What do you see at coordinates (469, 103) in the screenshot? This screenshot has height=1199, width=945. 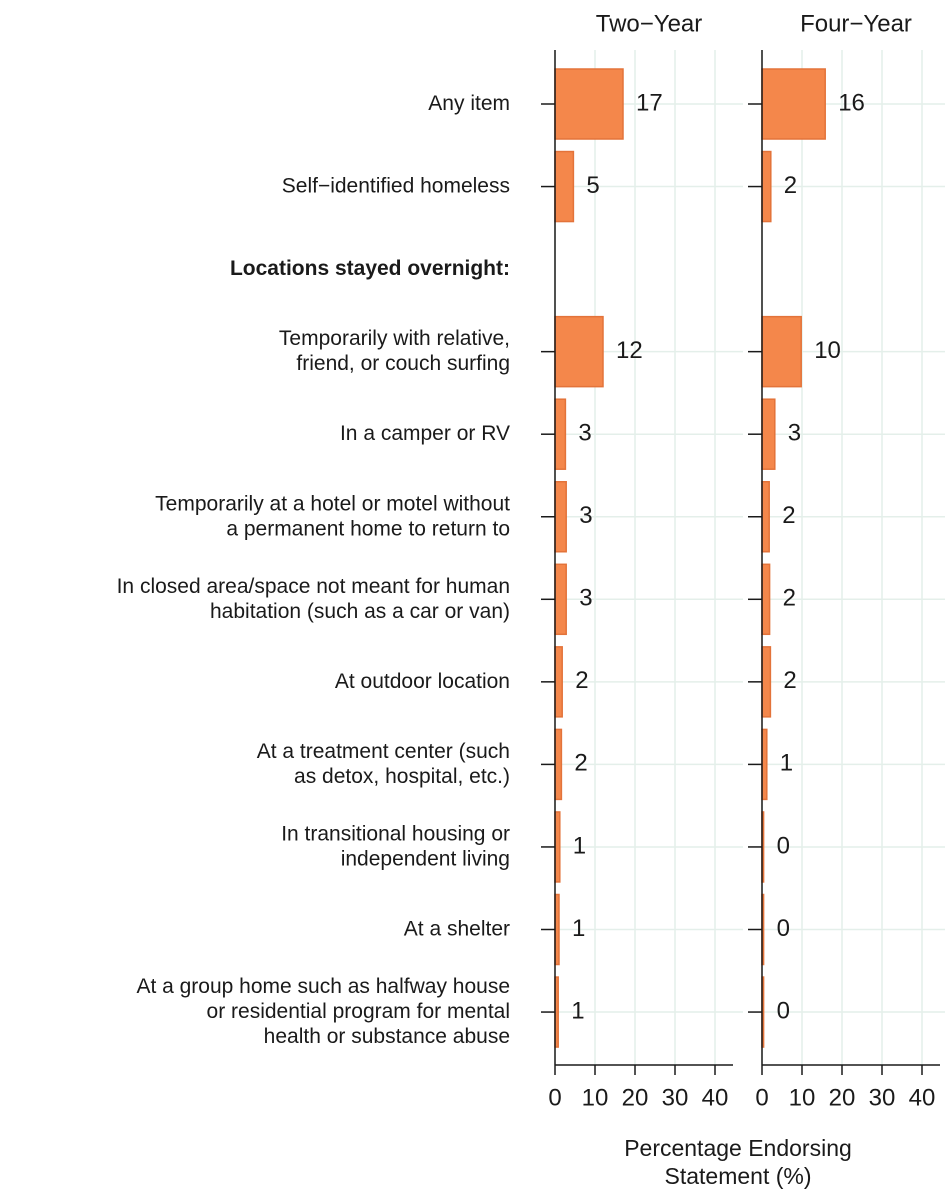 I see `category-label: Any item` at bounding box center [469, 103].